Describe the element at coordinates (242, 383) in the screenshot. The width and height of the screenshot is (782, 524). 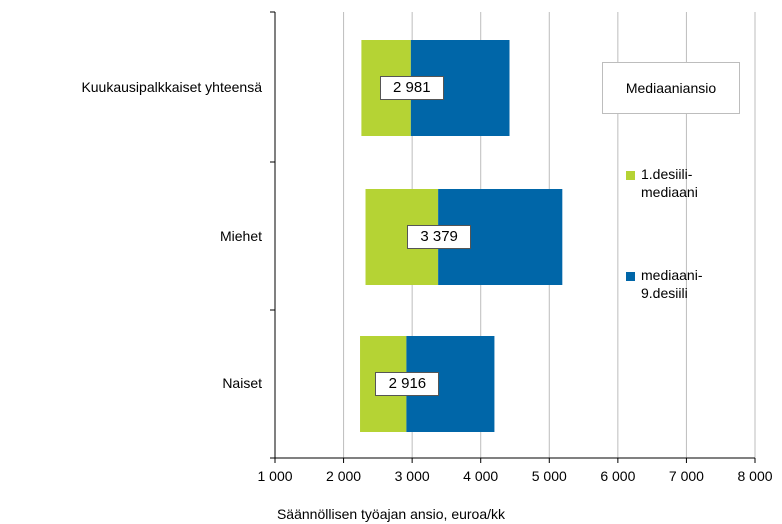
I see `category-label: Naiset` at that location.